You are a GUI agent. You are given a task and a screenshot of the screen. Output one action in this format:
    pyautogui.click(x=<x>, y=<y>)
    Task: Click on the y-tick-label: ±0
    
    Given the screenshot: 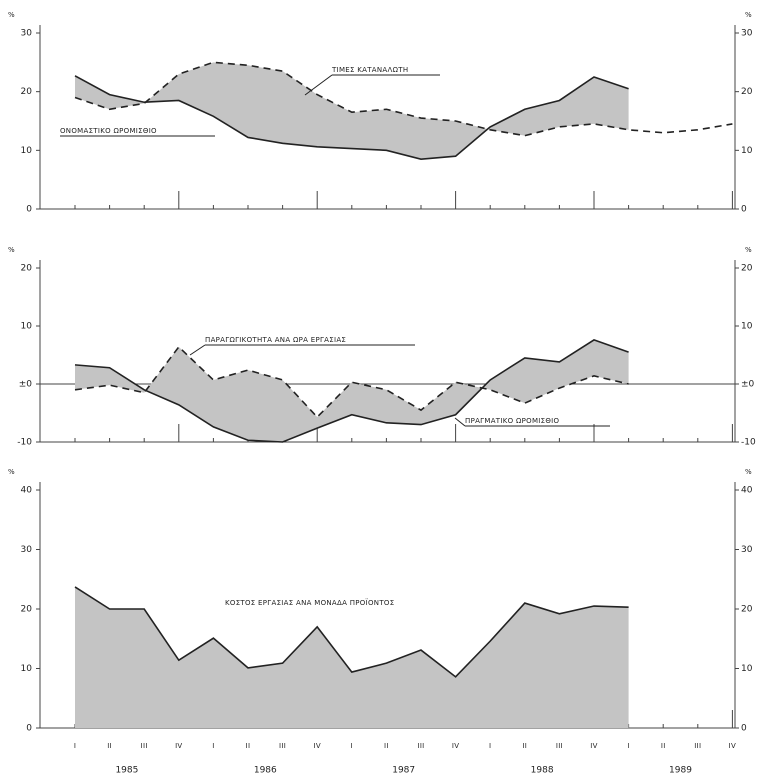 What is the action you would take?
    pyautogui.click(x=26, y=385)
    